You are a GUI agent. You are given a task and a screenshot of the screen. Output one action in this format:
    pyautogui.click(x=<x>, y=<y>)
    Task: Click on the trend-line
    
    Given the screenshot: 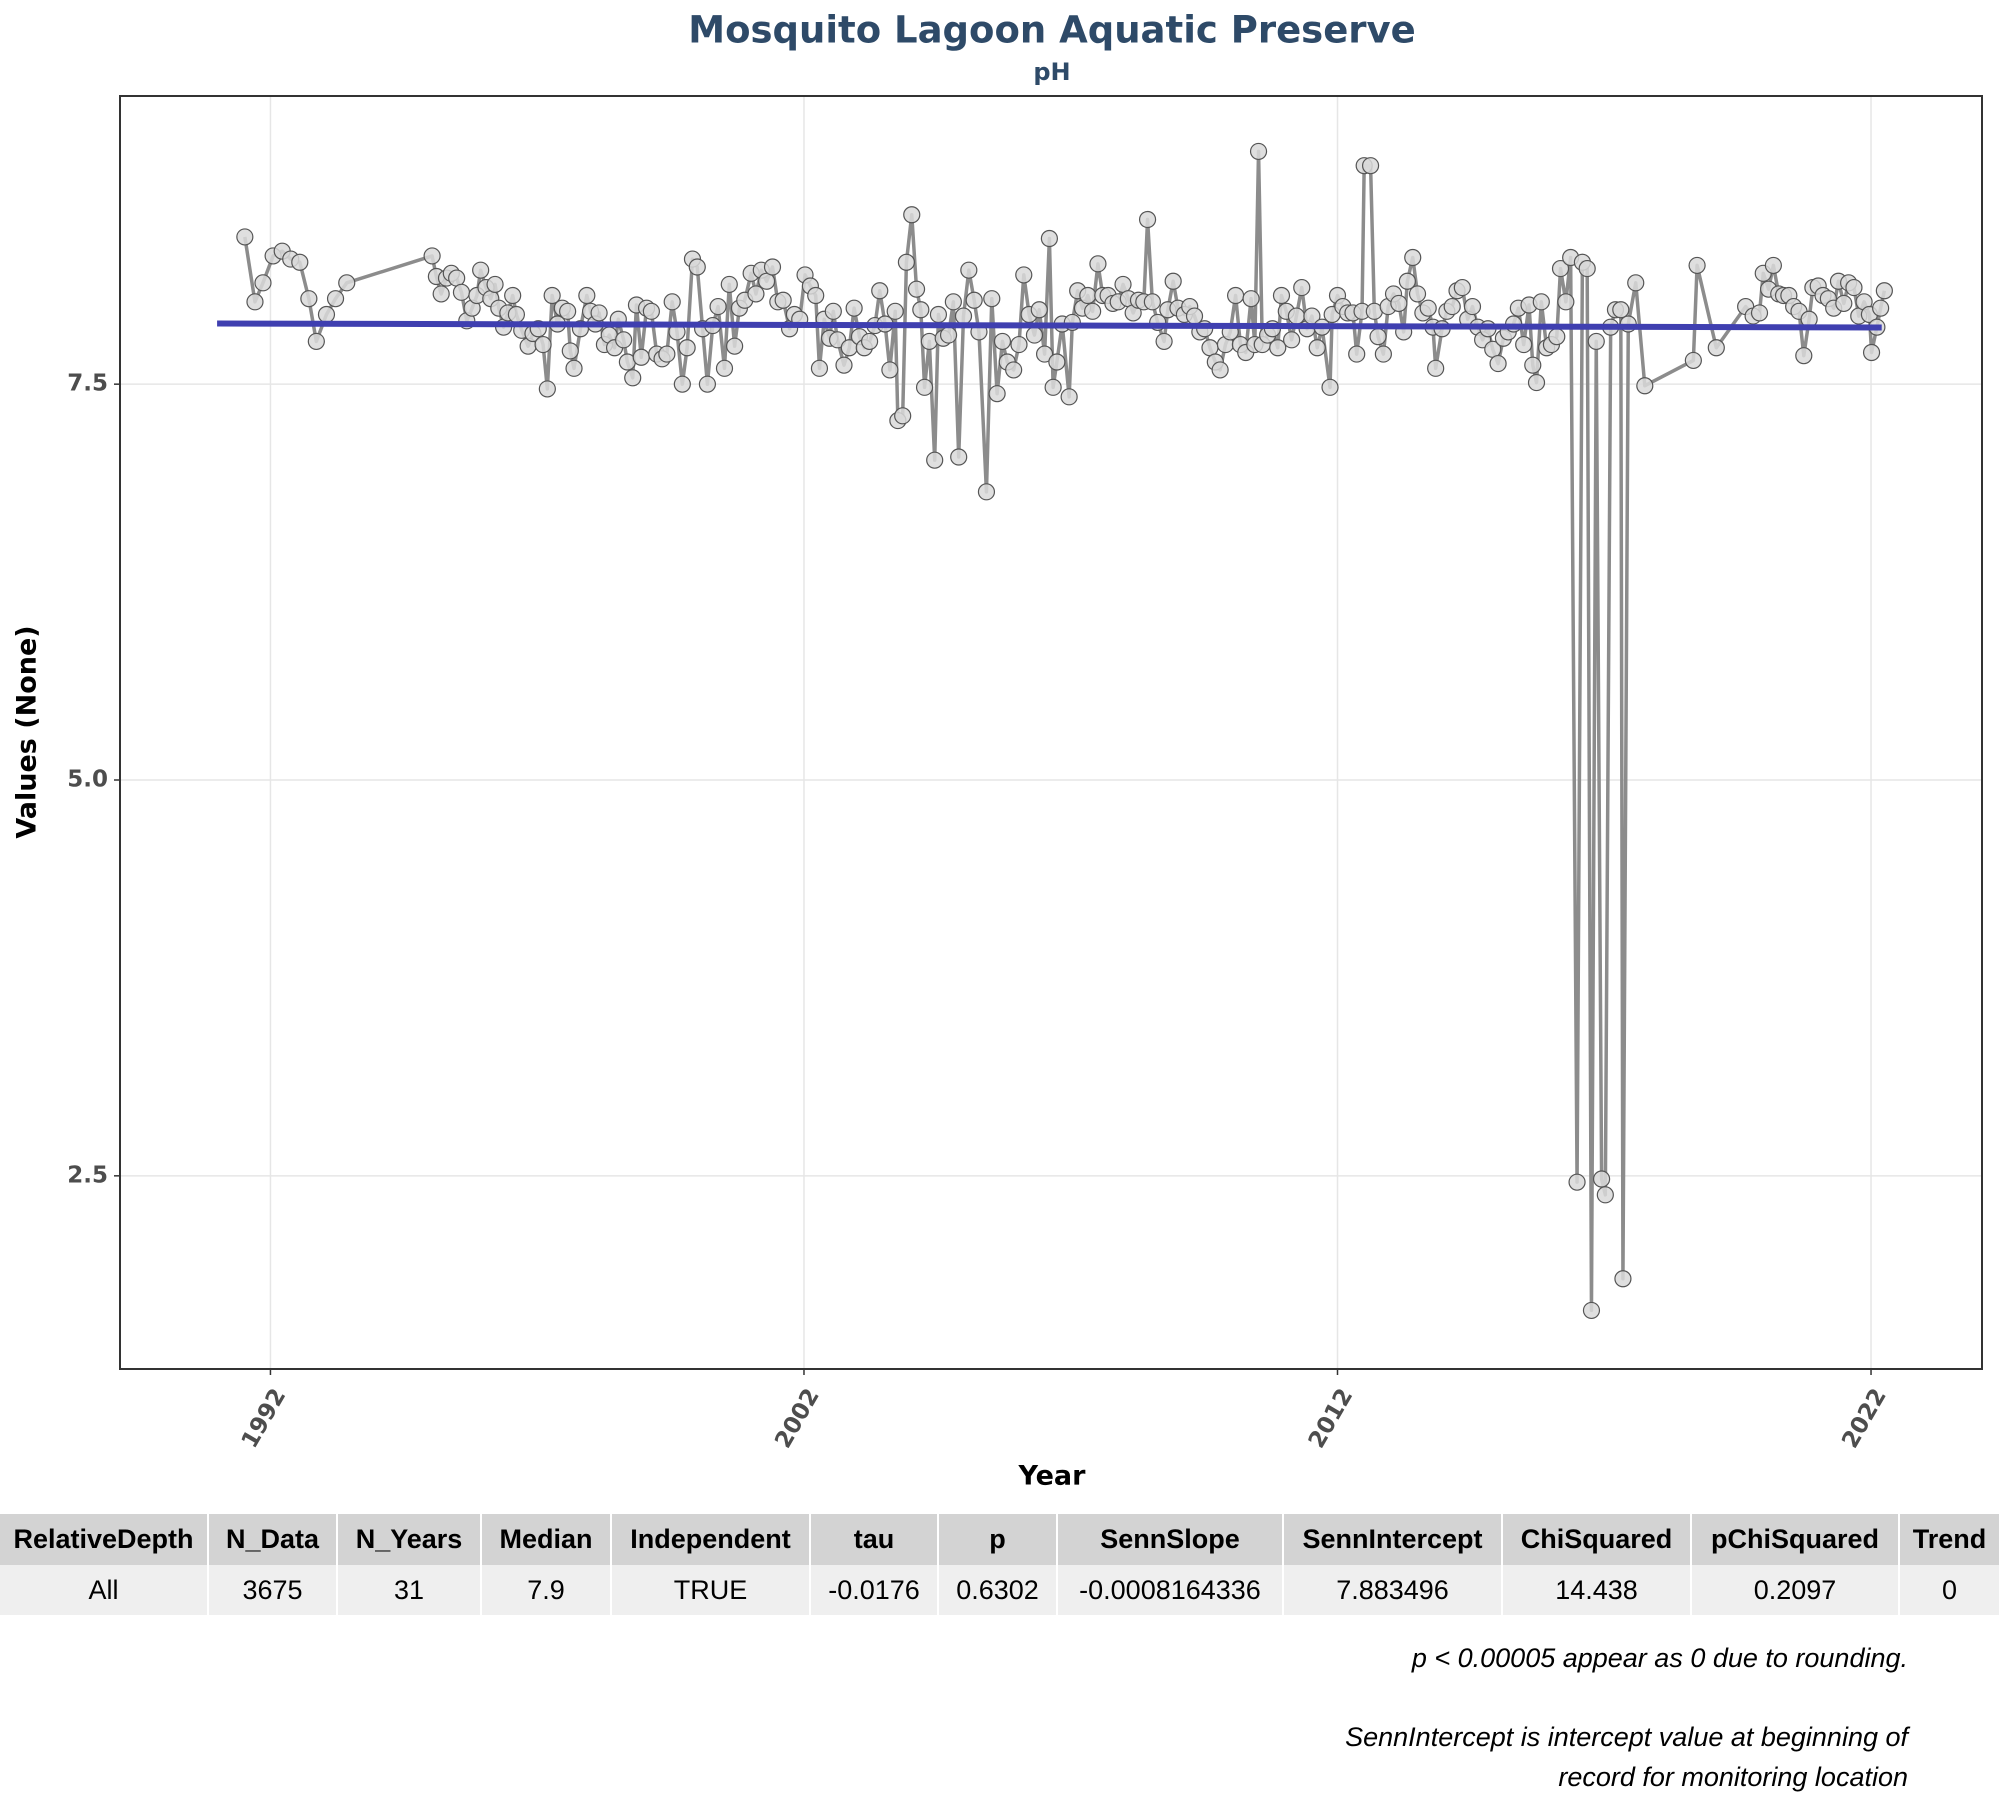 What is the action you would take?
    pyautogui.click(x=1049, y=325)
    